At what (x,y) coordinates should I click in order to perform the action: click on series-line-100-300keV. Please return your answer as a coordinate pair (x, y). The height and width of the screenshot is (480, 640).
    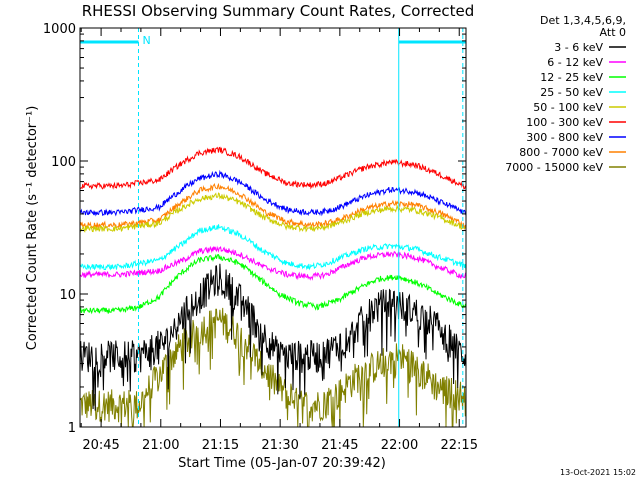
    Looking at the image, I should click on (273, 168).